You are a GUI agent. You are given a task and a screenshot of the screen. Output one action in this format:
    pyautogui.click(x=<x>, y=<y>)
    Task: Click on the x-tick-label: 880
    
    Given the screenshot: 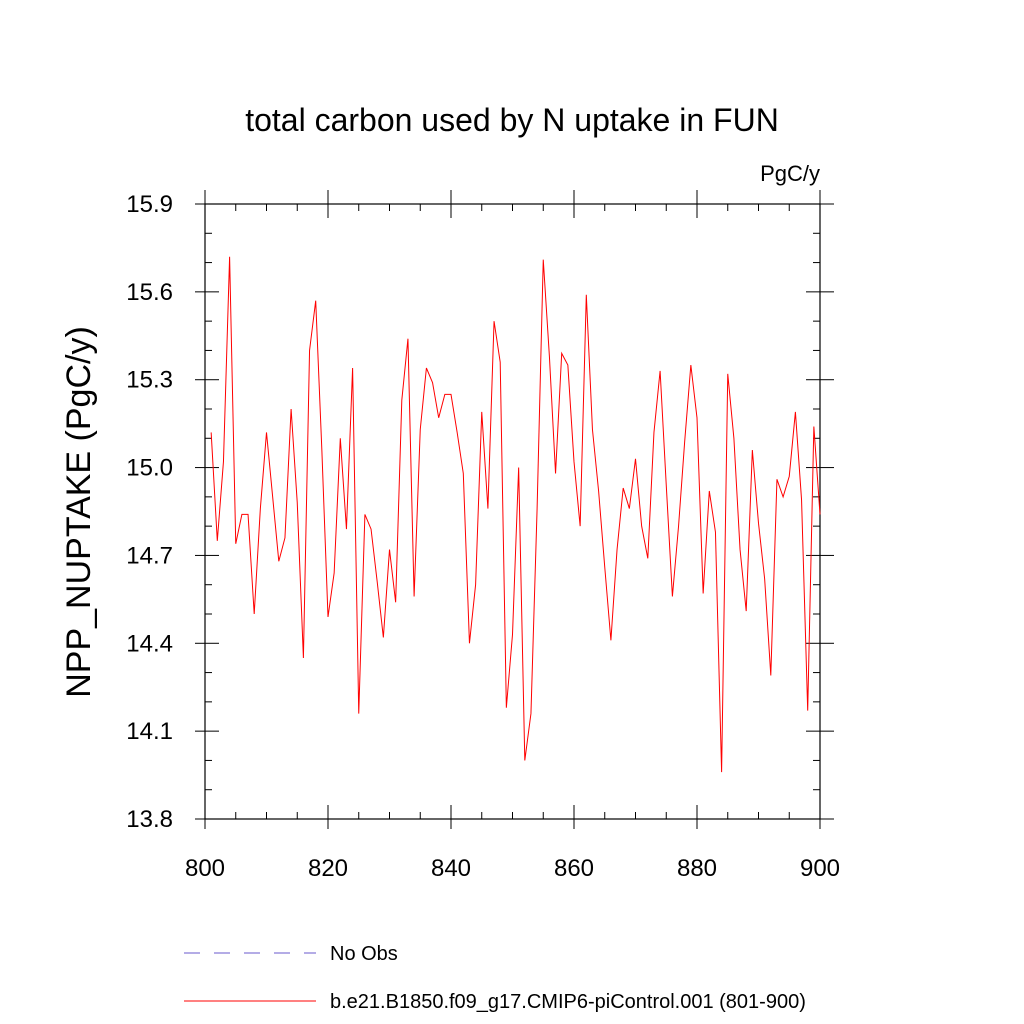 What is the action you would take?
    pyautogui.click(x=697, y=868)
    